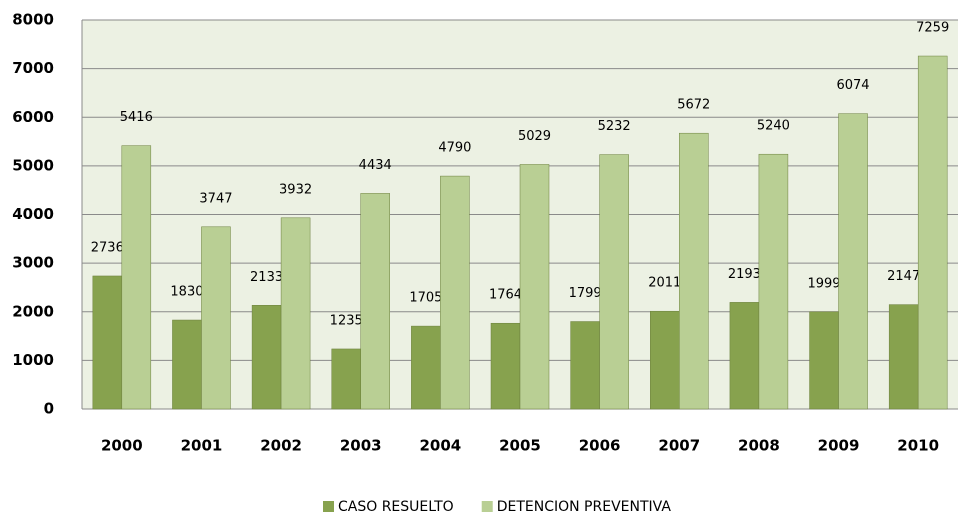 The height and width of the screenshot is (514, 958). What do you see at coordinates (107, 247) in the screenshot?
I see `value-label: 2736` at bounding box center [107, 247].